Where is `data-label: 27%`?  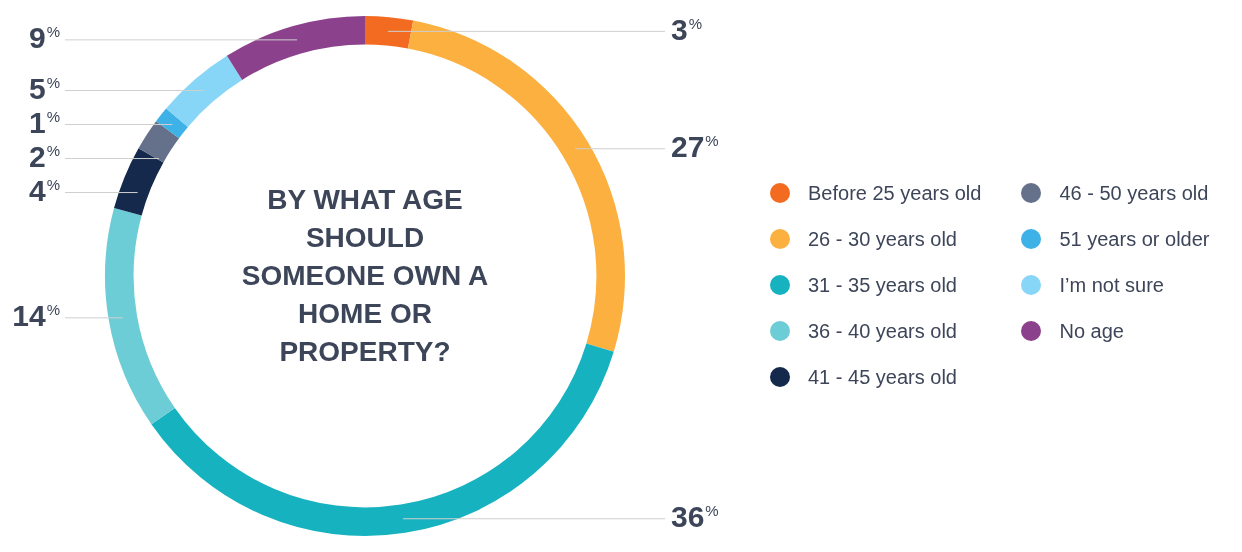
data-label: 27% is located at coordinates (695, 147).